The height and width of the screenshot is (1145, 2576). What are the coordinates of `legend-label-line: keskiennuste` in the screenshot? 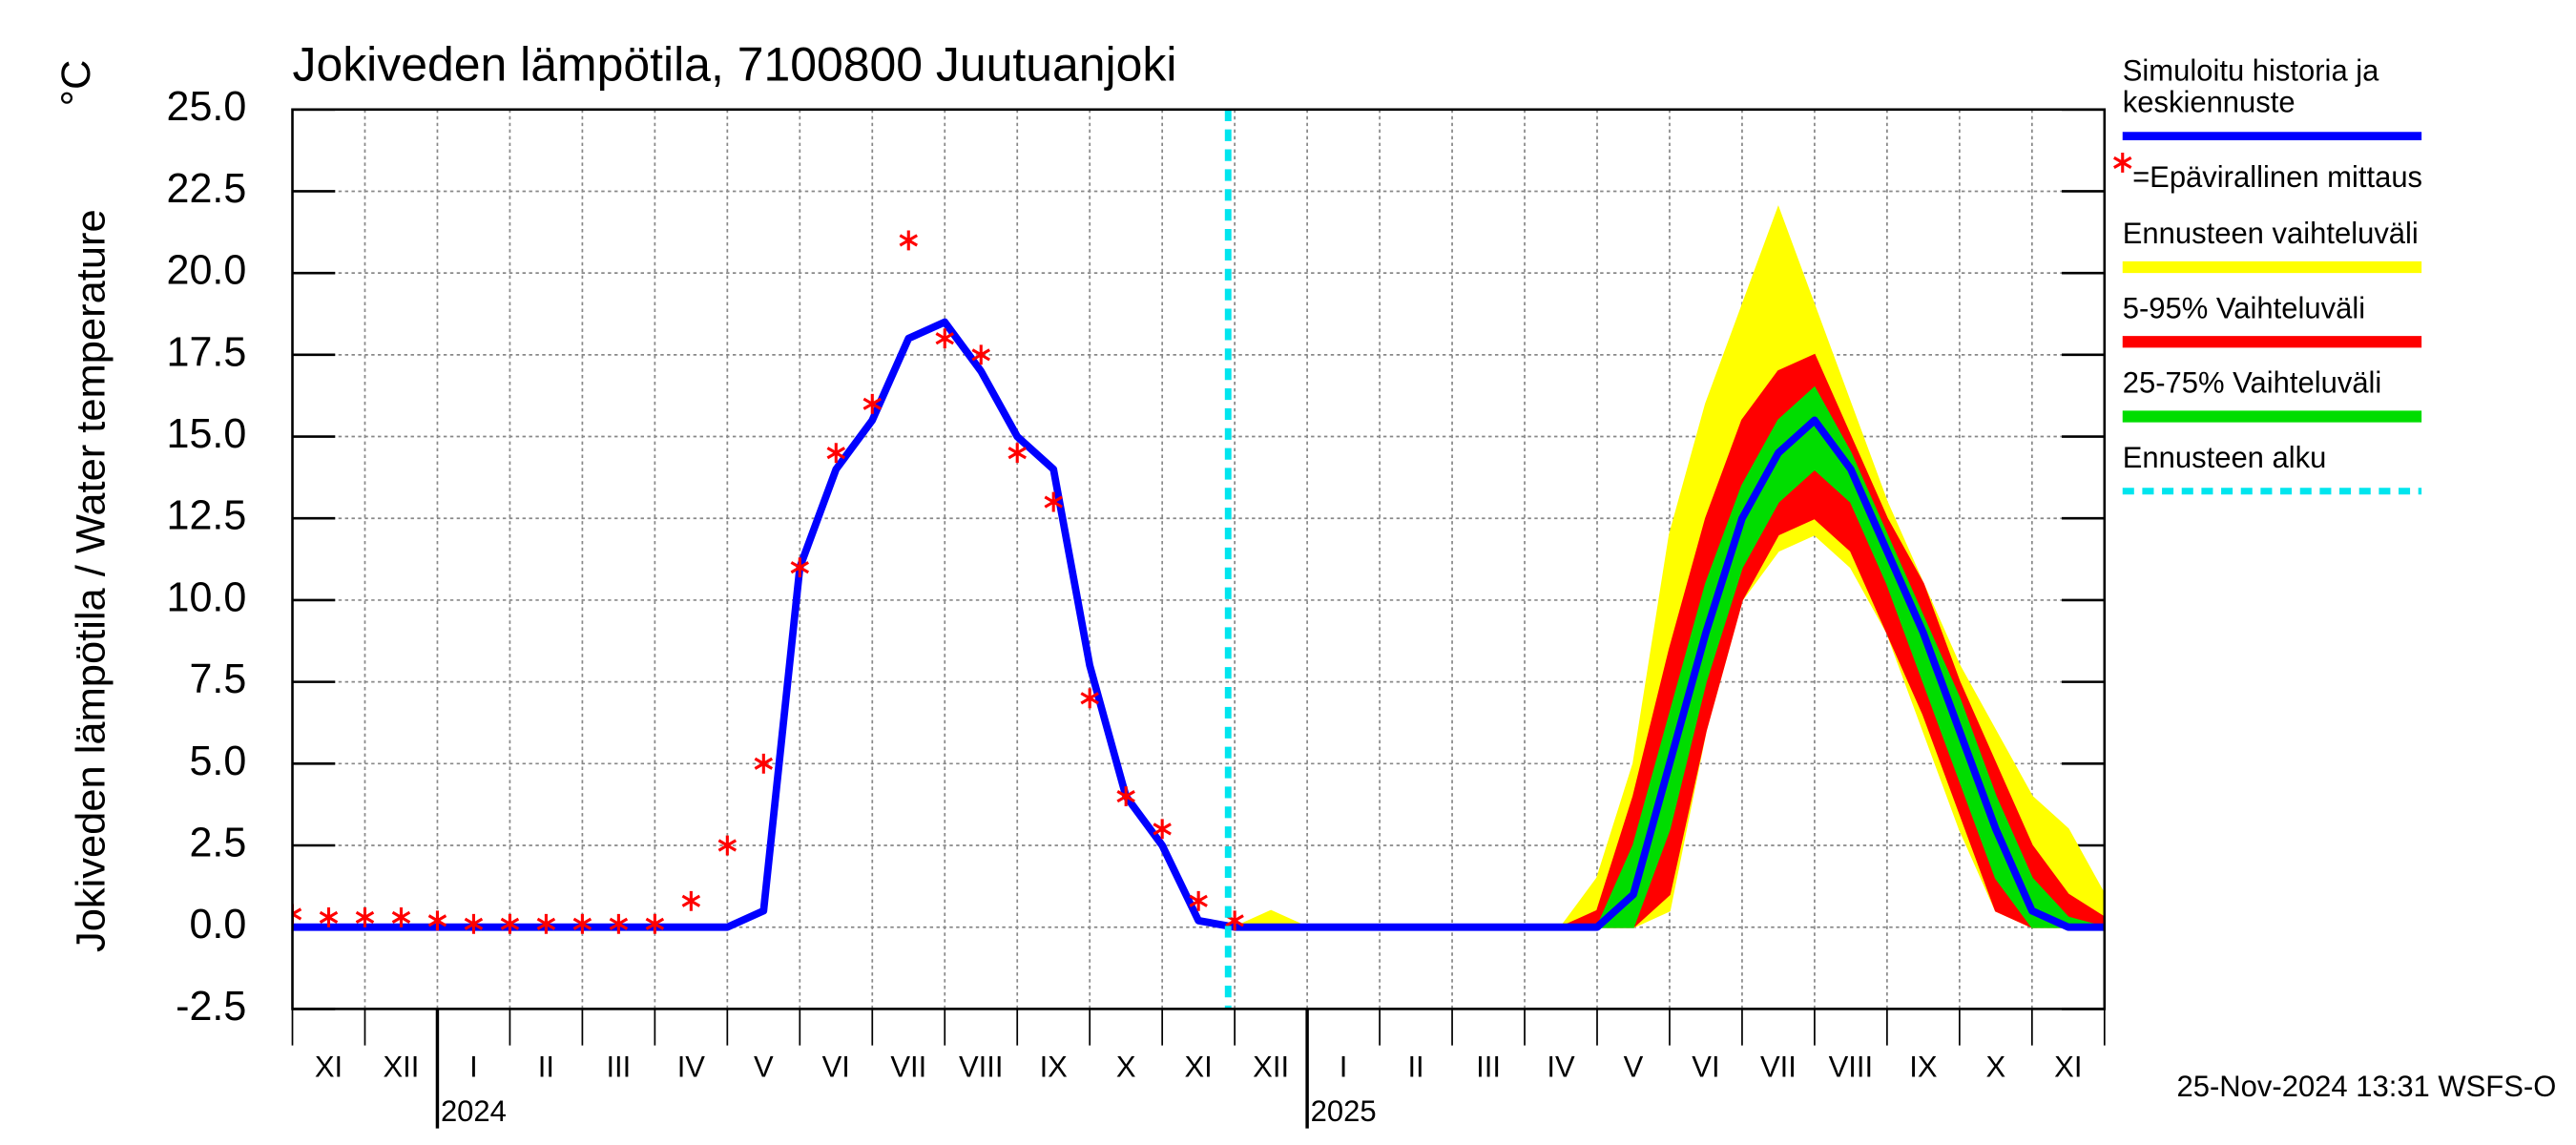 It's located at (2209, 103).